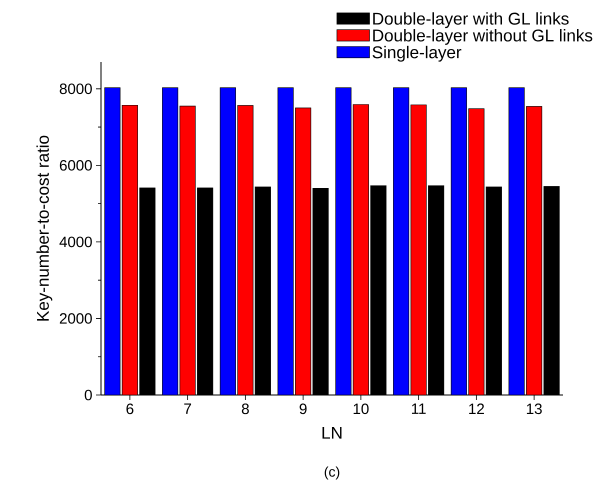 The image size is (598, 488). Describe the element at coordinates (303, 409) in the screenshot. I see `x-tick-label: 9` at that location.